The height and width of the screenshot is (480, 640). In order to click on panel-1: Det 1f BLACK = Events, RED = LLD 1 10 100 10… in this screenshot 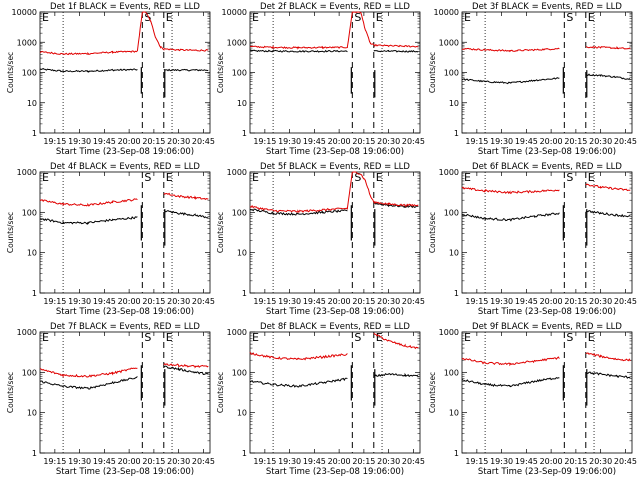, I will do `click(110, 79)`.